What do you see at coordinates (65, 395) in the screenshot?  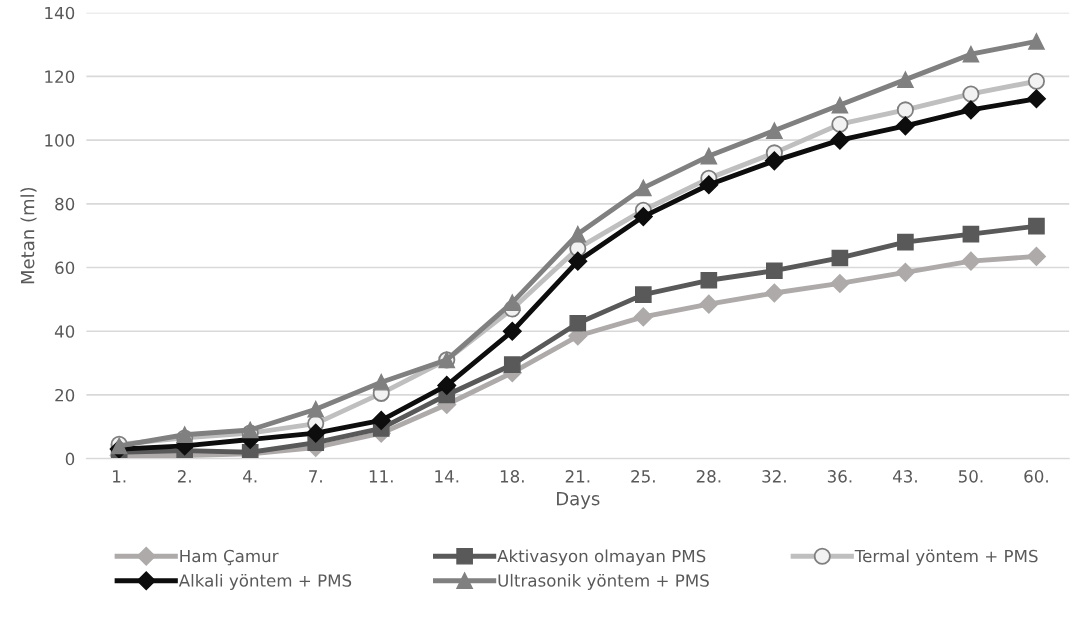 I see `y-tick-label: 20` at bounding box center [65, 395].